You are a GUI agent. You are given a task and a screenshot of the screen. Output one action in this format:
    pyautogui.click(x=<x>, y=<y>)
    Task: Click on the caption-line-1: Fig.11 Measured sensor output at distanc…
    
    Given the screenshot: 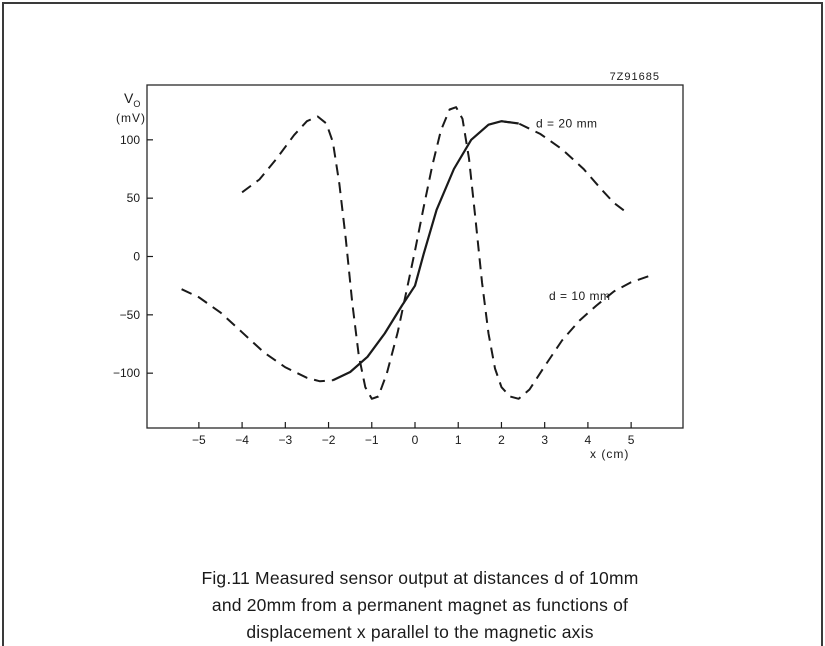 What is the action you would take?
    pyautogui.click(x=420, y=578)
    